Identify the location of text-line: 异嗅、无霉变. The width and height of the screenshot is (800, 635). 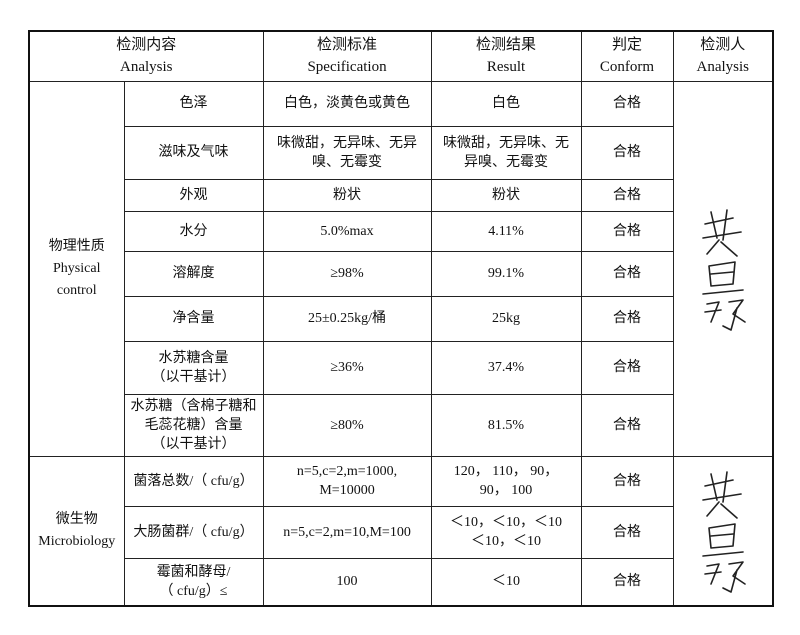
(506, 162).